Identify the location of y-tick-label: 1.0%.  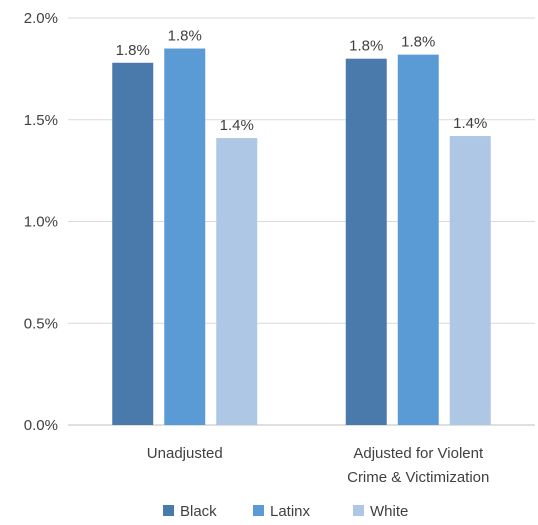
(41, 222).